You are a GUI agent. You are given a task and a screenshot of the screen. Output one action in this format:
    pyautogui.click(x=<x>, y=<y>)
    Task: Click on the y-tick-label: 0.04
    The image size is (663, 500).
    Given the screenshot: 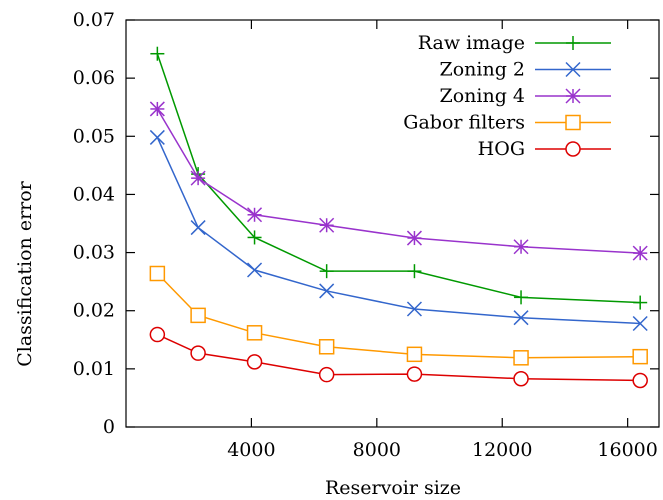 What is the action you would take?
    pyautogui.click(x=94, y=194)
    